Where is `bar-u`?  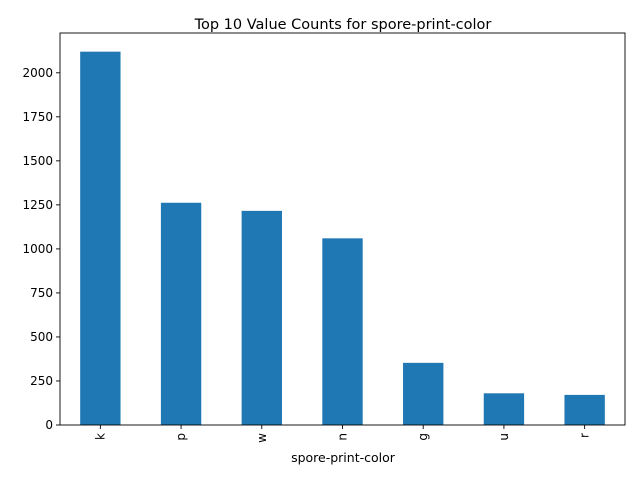
bar-u is located at coordinates (504, 409).